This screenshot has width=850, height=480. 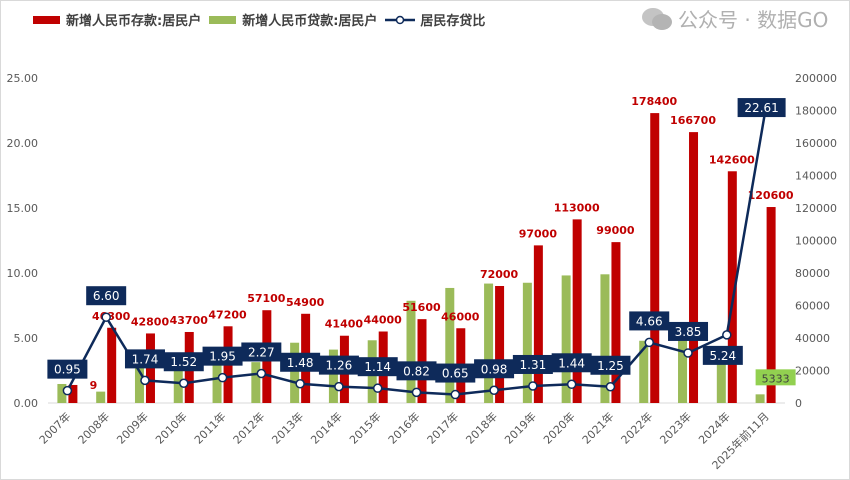 I want to click on ratio-data-label: 1.48, so click(x=300, y=363).